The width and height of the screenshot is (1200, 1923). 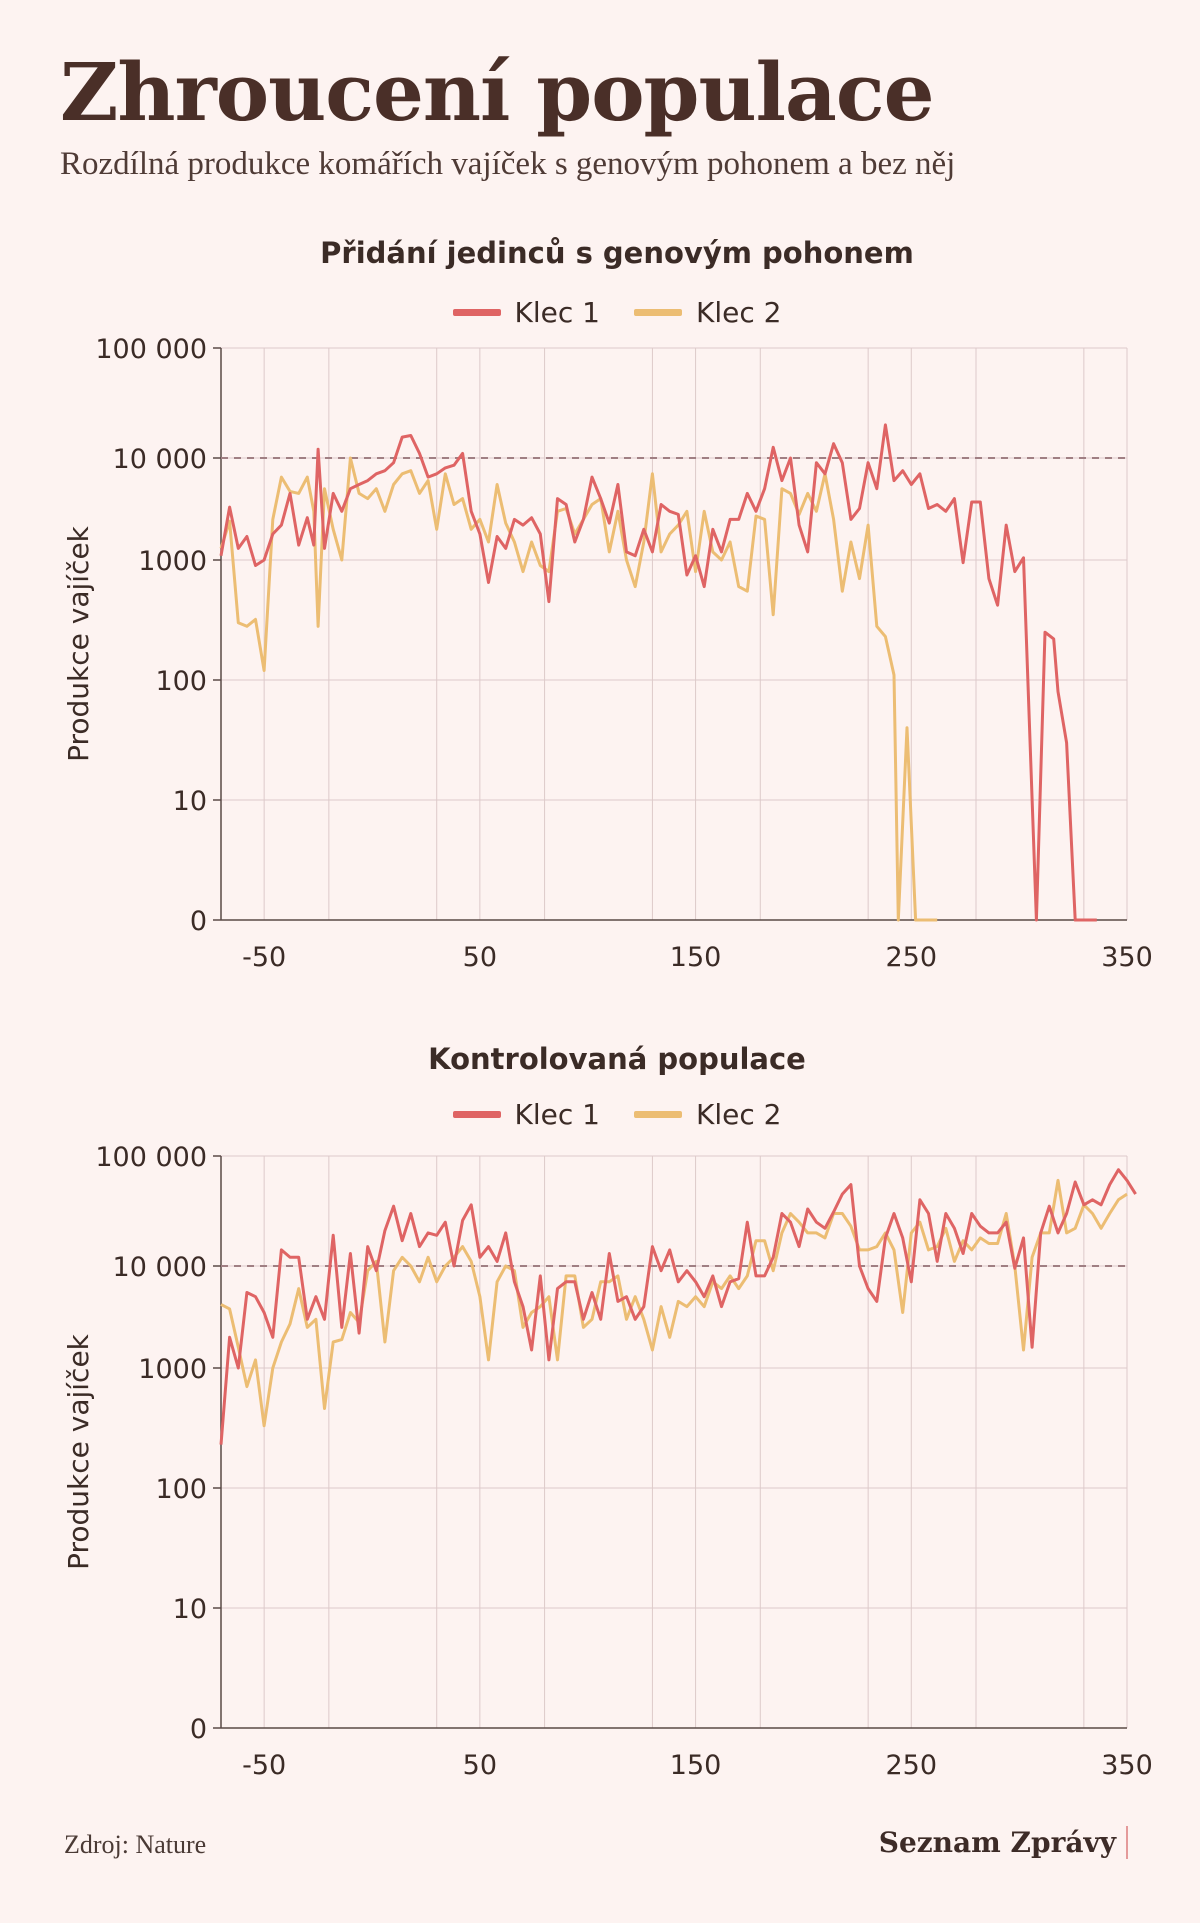 What do you see at coordinates (135, 1844) in the screenshot?
I see `source-note: Zdroj: Nature` at bounding box center [135, 1844].